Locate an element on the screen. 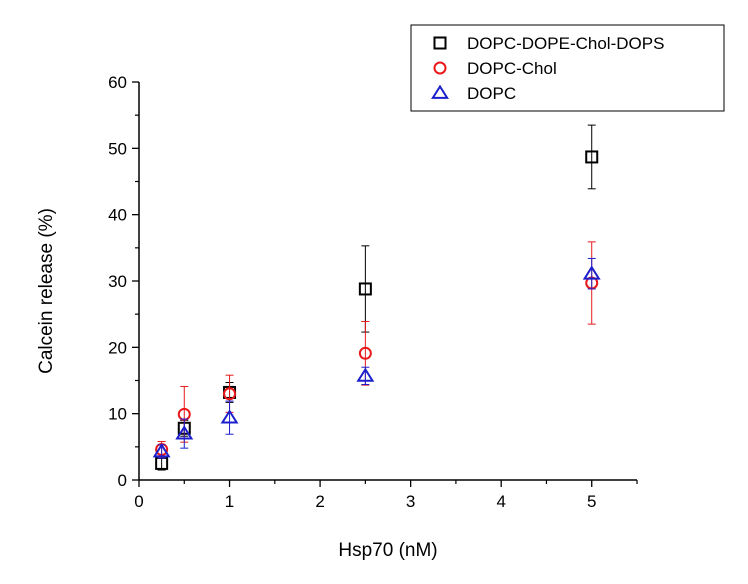 Image resolution: width=748 pixels, height=584 pixels. legend-box is located at coordinates (567, 68).